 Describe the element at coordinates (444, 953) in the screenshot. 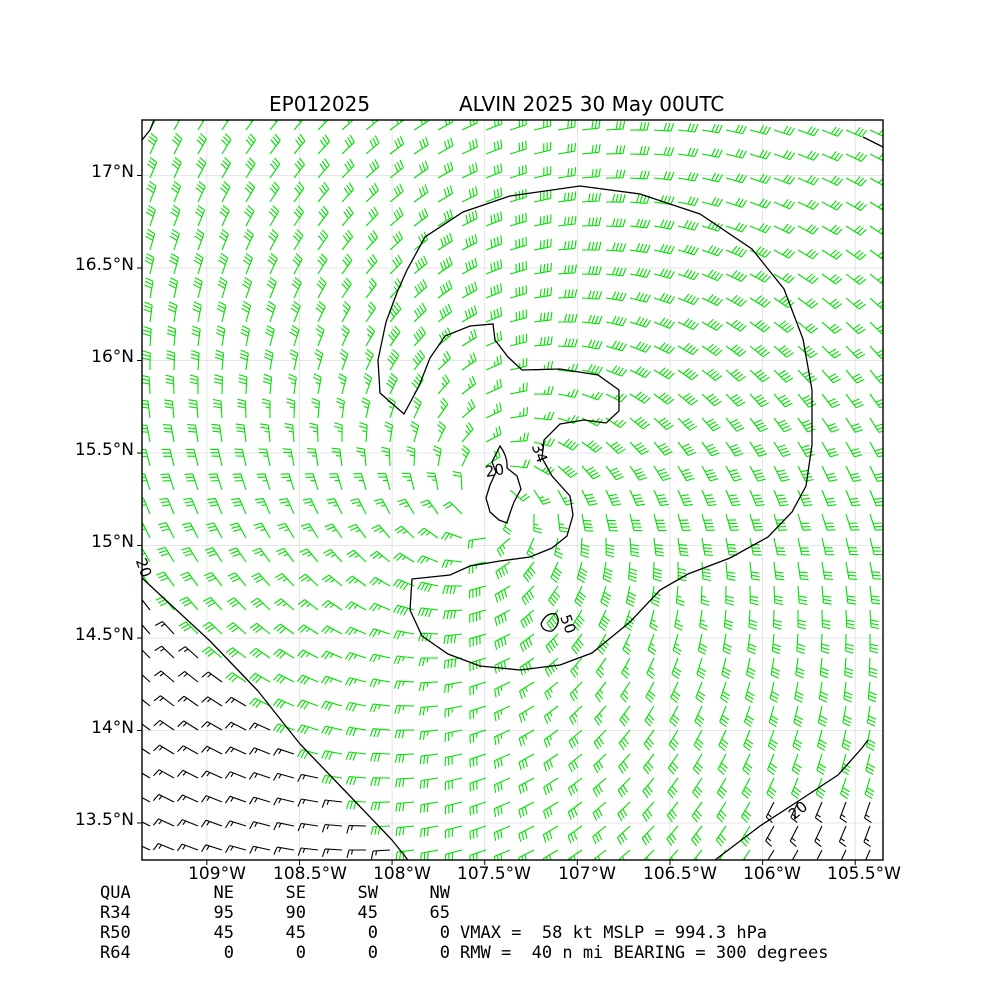

I see `radii-value: 0` at that location.